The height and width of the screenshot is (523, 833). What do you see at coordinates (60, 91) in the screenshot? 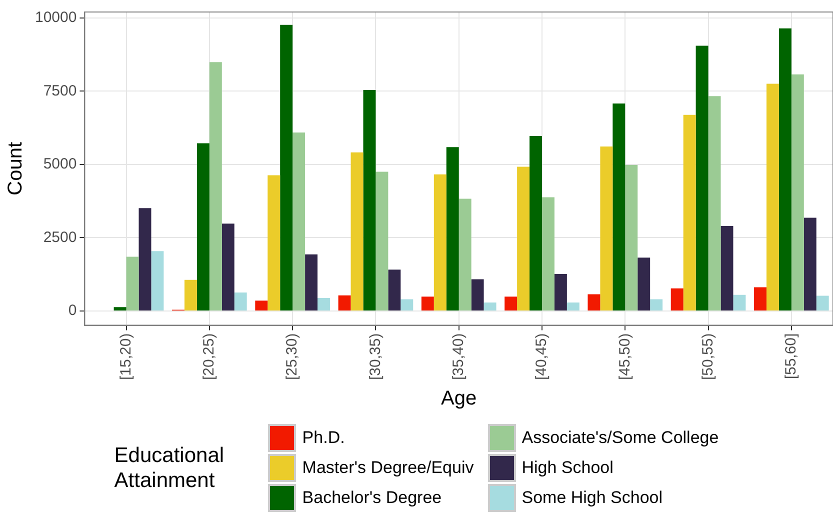
I see `y-tick-label: 7500` at bounding box center [60, 91].